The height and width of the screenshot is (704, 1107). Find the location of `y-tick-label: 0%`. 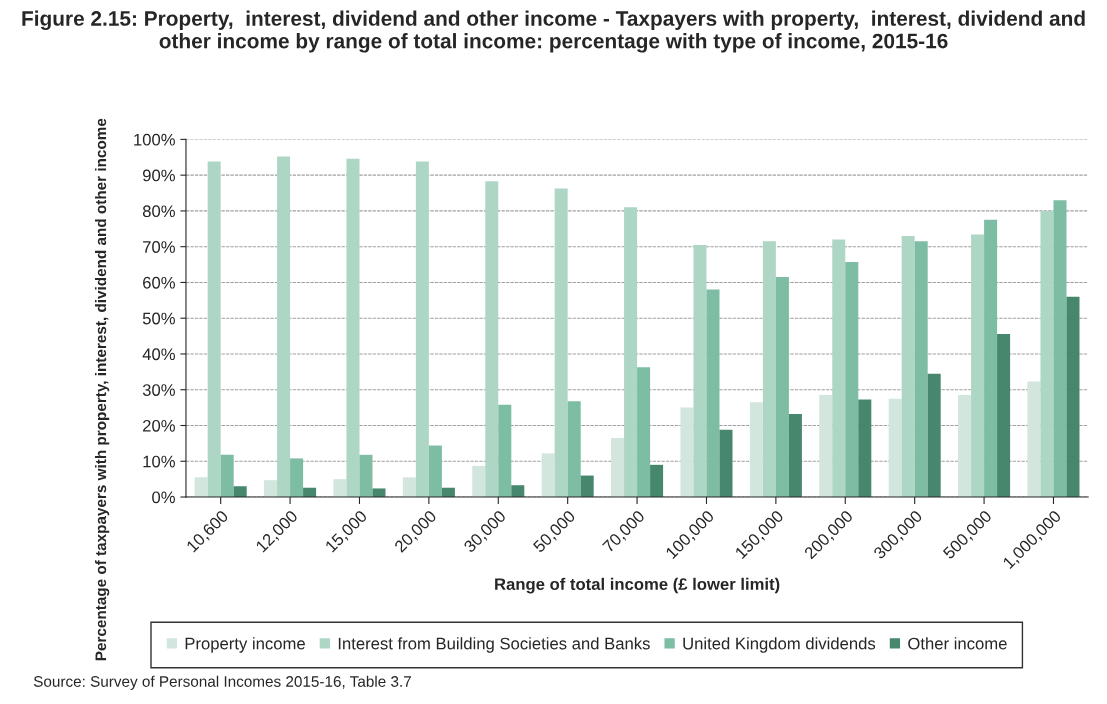

y-tick-label: 0% is located at coordinates (163, 497).